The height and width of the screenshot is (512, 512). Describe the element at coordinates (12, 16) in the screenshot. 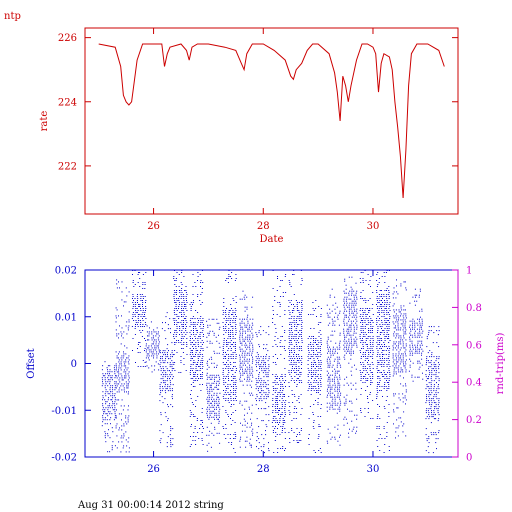

I see `chart-title: ntp` at that location.